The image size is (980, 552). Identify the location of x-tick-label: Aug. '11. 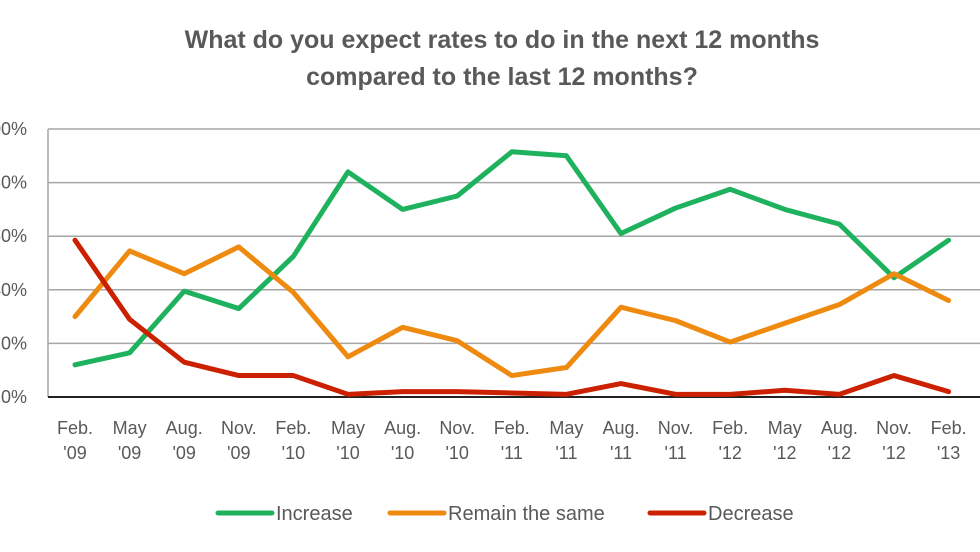
(620, 440).